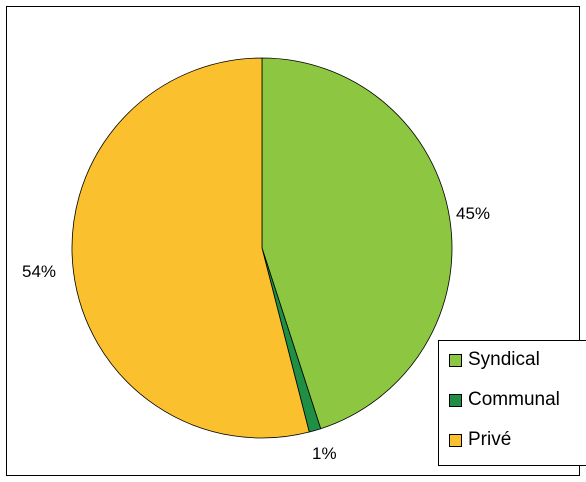 The image size is (586, 482). I want to click on legend-swatch-prive, so click(455, 440).